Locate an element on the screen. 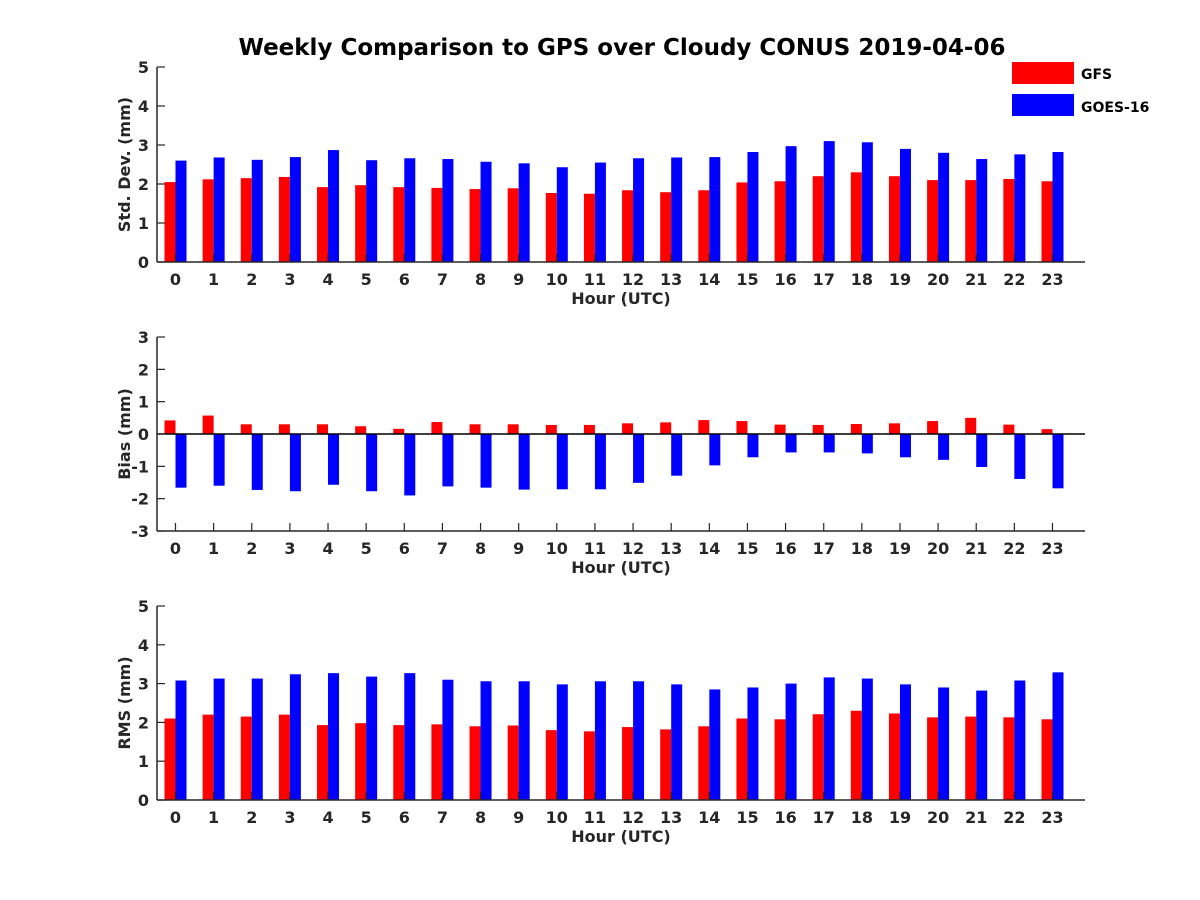 This screenshot has height=900, width=1200. bias-y-tick-label: 2 is located at coordinates (143, 369).